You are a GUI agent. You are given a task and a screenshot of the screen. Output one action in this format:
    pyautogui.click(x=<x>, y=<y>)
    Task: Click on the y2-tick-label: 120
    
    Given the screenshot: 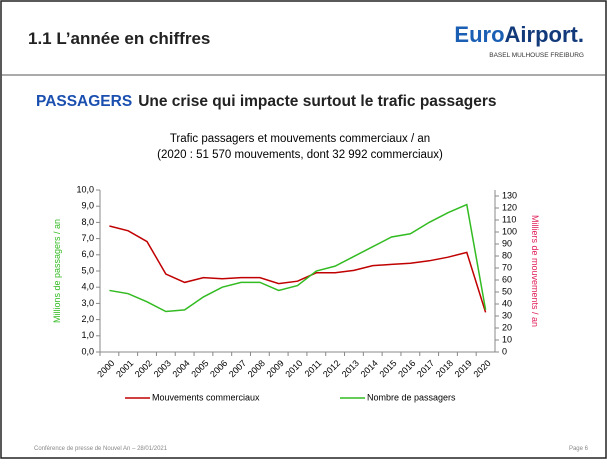 What is the action you would take?
    pyautogui.click(x=509, y=207)
    